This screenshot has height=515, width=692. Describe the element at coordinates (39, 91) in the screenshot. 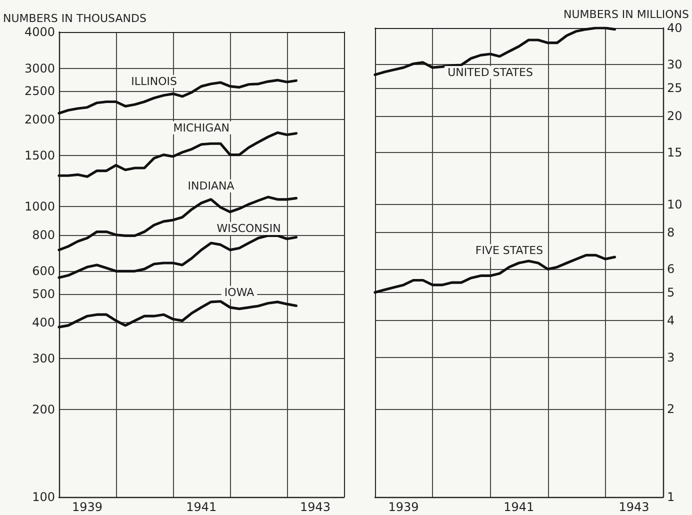

I see `y-tick-label: 2500` at that location.